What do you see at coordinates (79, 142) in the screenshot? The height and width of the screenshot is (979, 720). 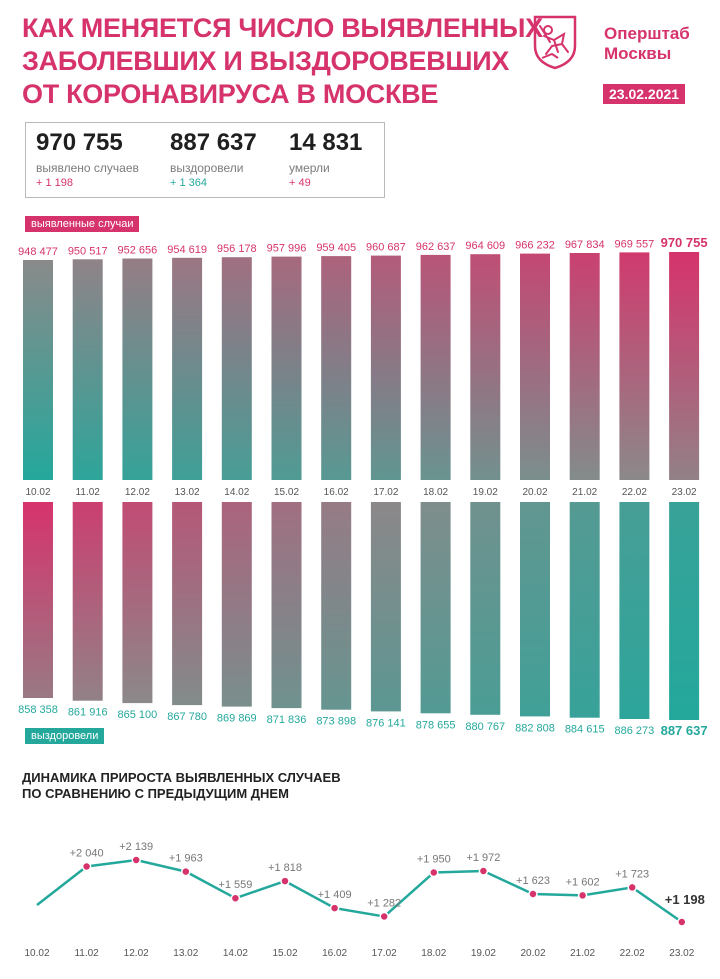 I see `stat-cases-value: 970 755` at bounding box center [79, 142].